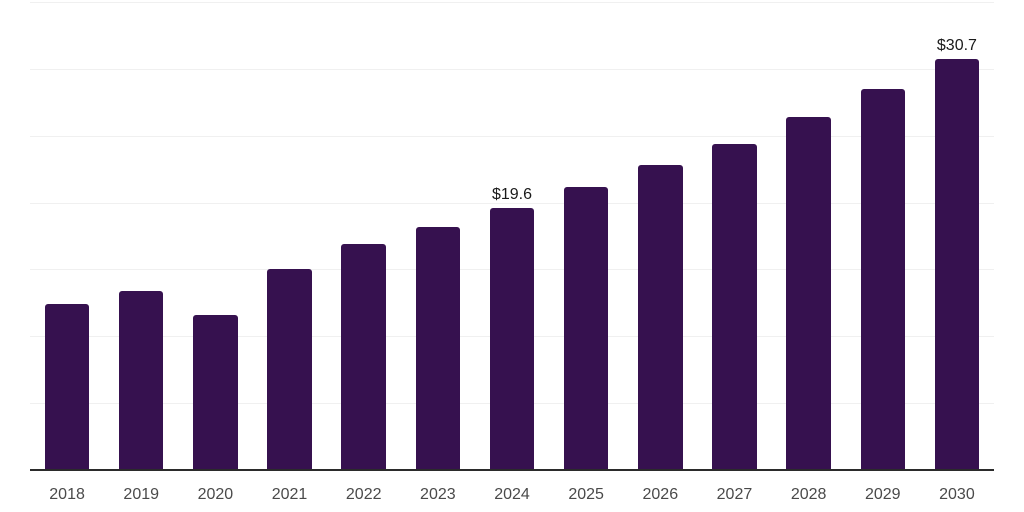 The width and height of the screenshot is (1024, 512). Describe the element at coordinates (883, 279) in the screenshot. I see `bar-2029` at that location.